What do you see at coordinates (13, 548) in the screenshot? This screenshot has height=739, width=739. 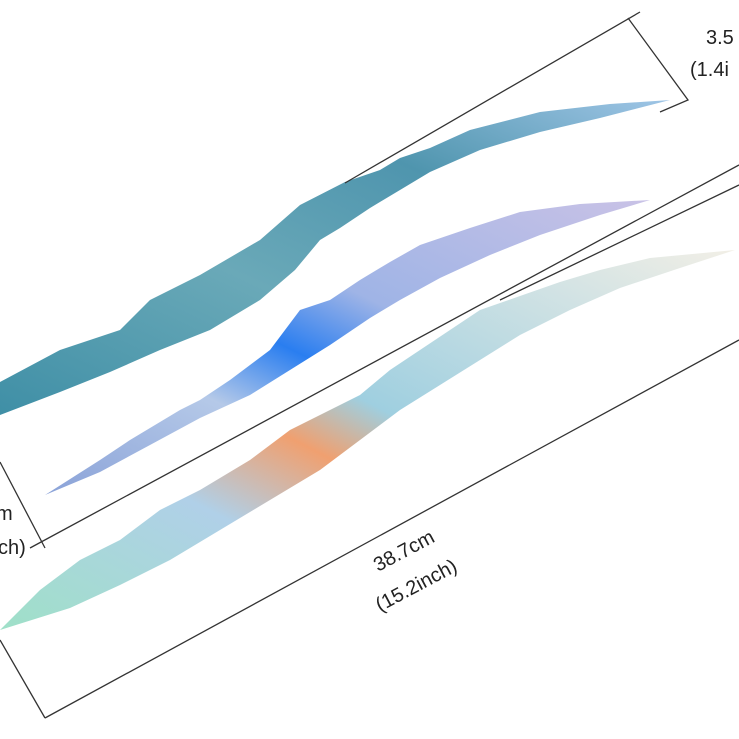 I see `dimension-label: ch)` at bounding box center [13, 548].